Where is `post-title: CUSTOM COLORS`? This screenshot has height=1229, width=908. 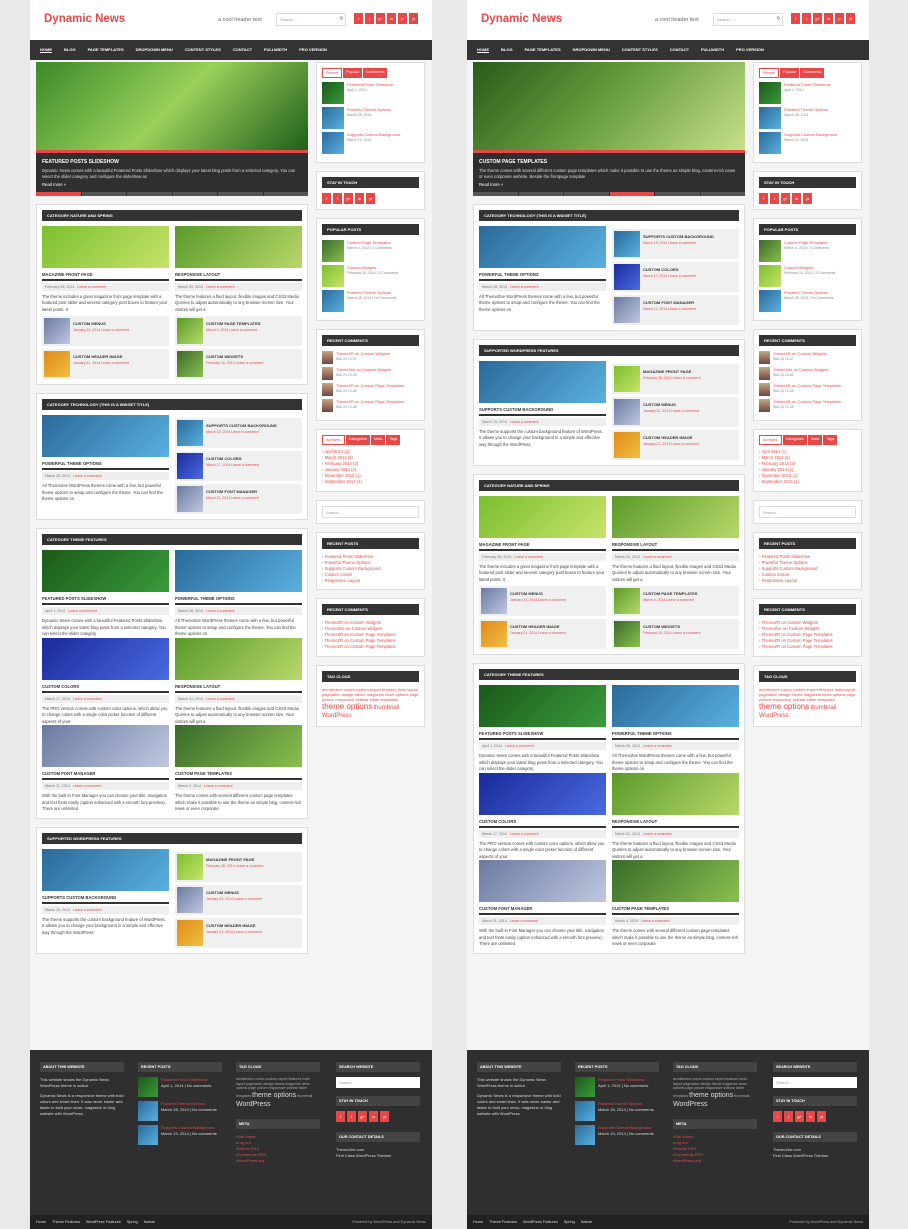
post-title: CUSTOM COLORS is located at coordinates (542, 823).